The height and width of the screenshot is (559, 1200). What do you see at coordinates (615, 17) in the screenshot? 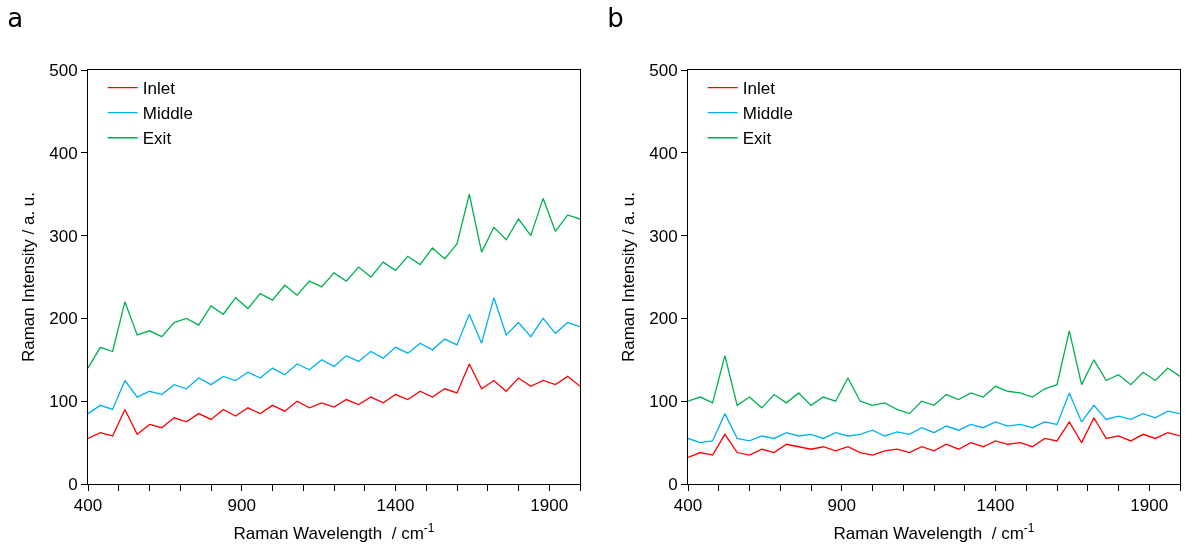
I see `chart-title: b` at bounding box center [615, 17].